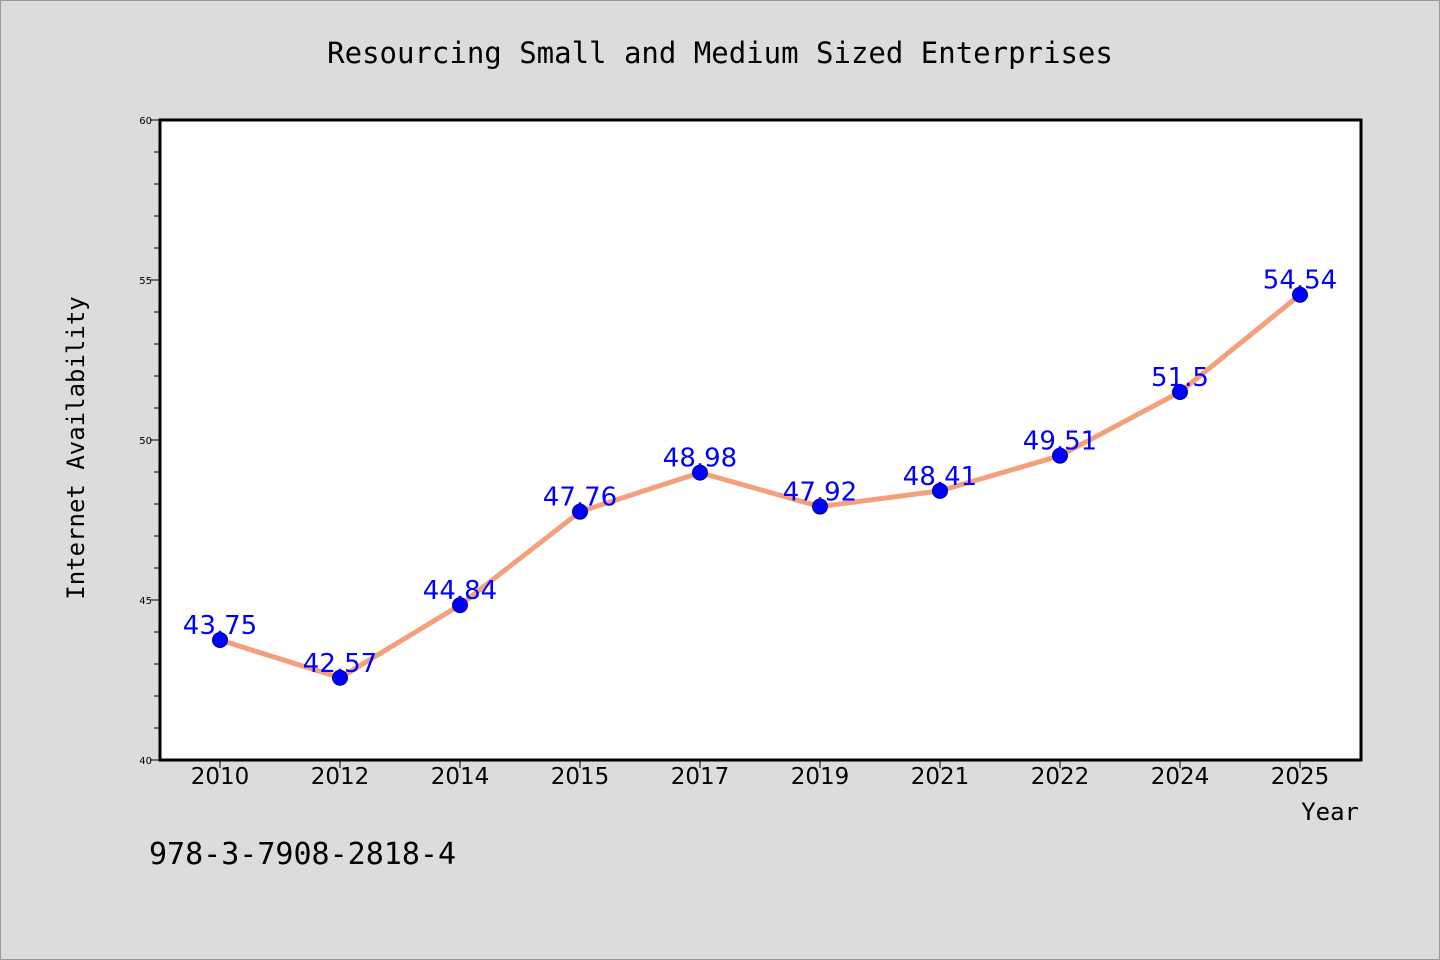 The width and height of the screenshot is (1440, 960). What do you see at coordinates (820, 777) in the screenshot?
I see `x-tick-label: 2019` at bounding box center [820, 777].